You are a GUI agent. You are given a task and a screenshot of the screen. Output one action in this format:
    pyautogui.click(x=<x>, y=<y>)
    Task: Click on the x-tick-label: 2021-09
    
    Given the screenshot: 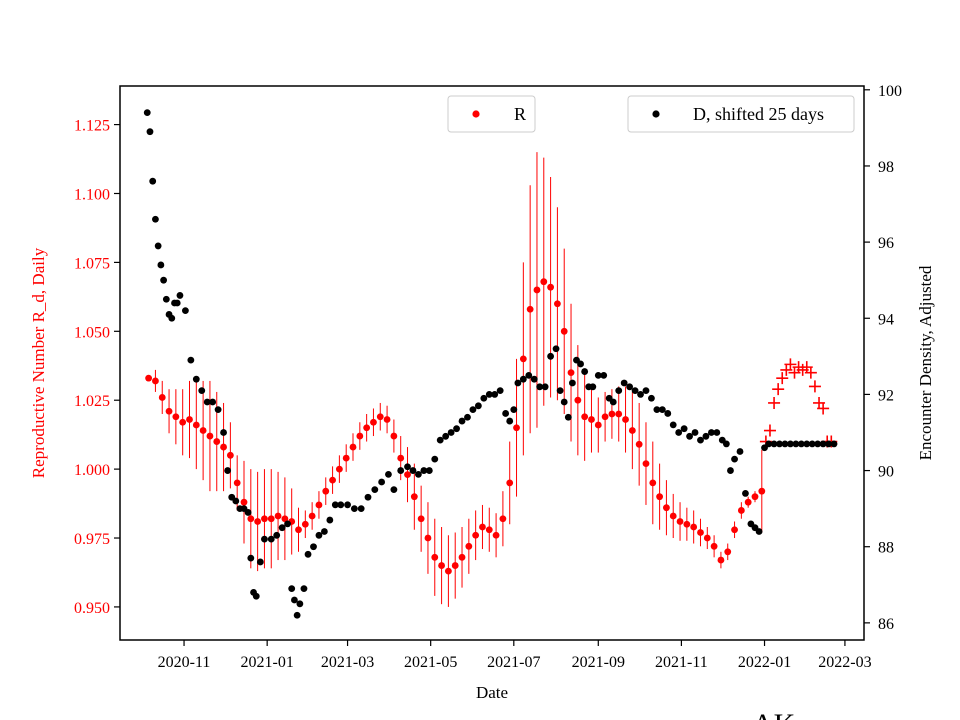 What is the action you would take?
    pyautogui.click(x=598, y=662)
    